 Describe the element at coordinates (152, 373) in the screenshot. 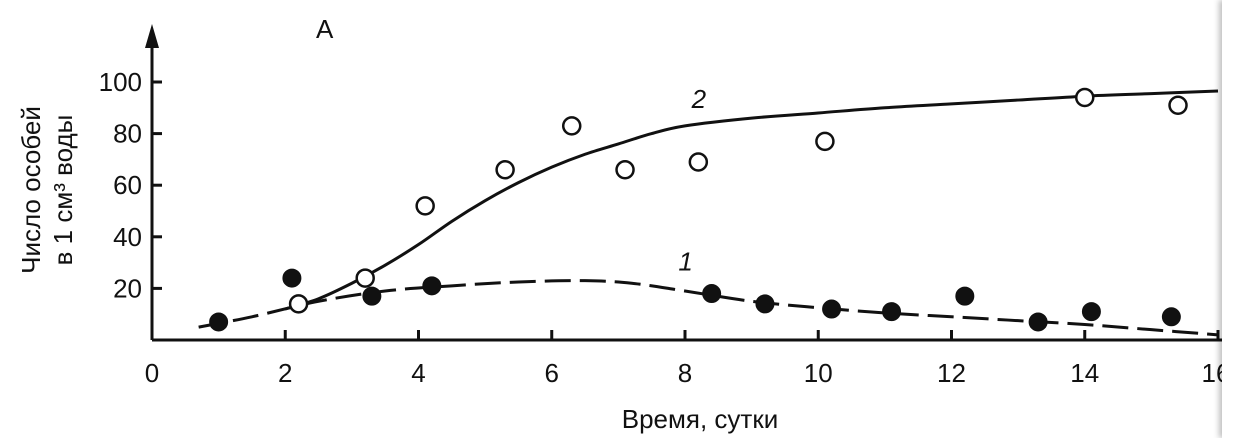

I see `x-tick-label: 0` at that location.